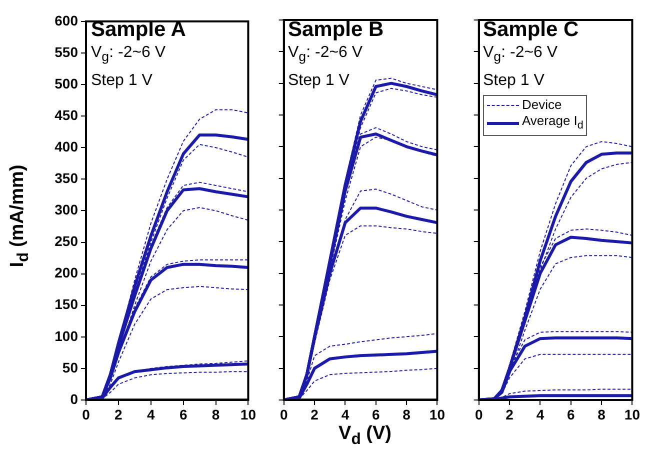 This screenshot has height=474, width=650. What do you see at coordinates (542, 105) in the screenshot?
I see `legend-label: Device` at bounding box center [542, 105].